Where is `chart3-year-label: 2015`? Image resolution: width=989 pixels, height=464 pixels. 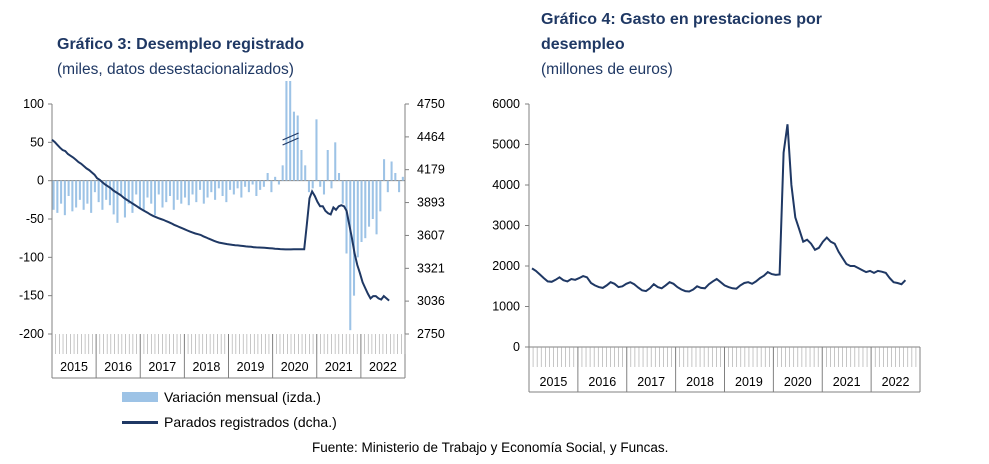
chart3-year-label: 2015 is located at coordinates (74, 367).